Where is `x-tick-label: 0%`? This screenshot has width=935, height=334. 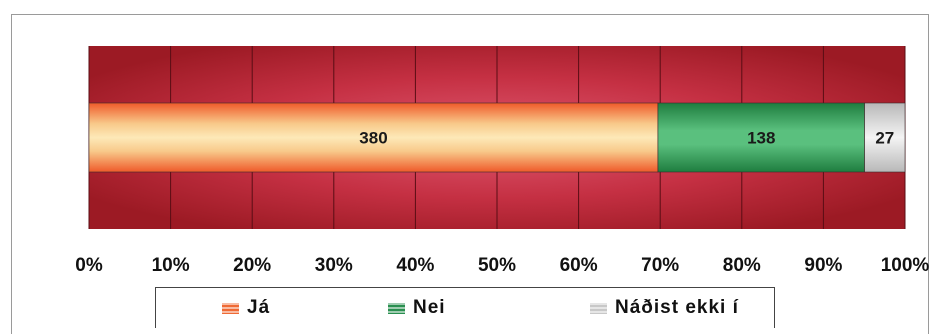 x-tick-label: 0% is located at coordinates (89, 265).